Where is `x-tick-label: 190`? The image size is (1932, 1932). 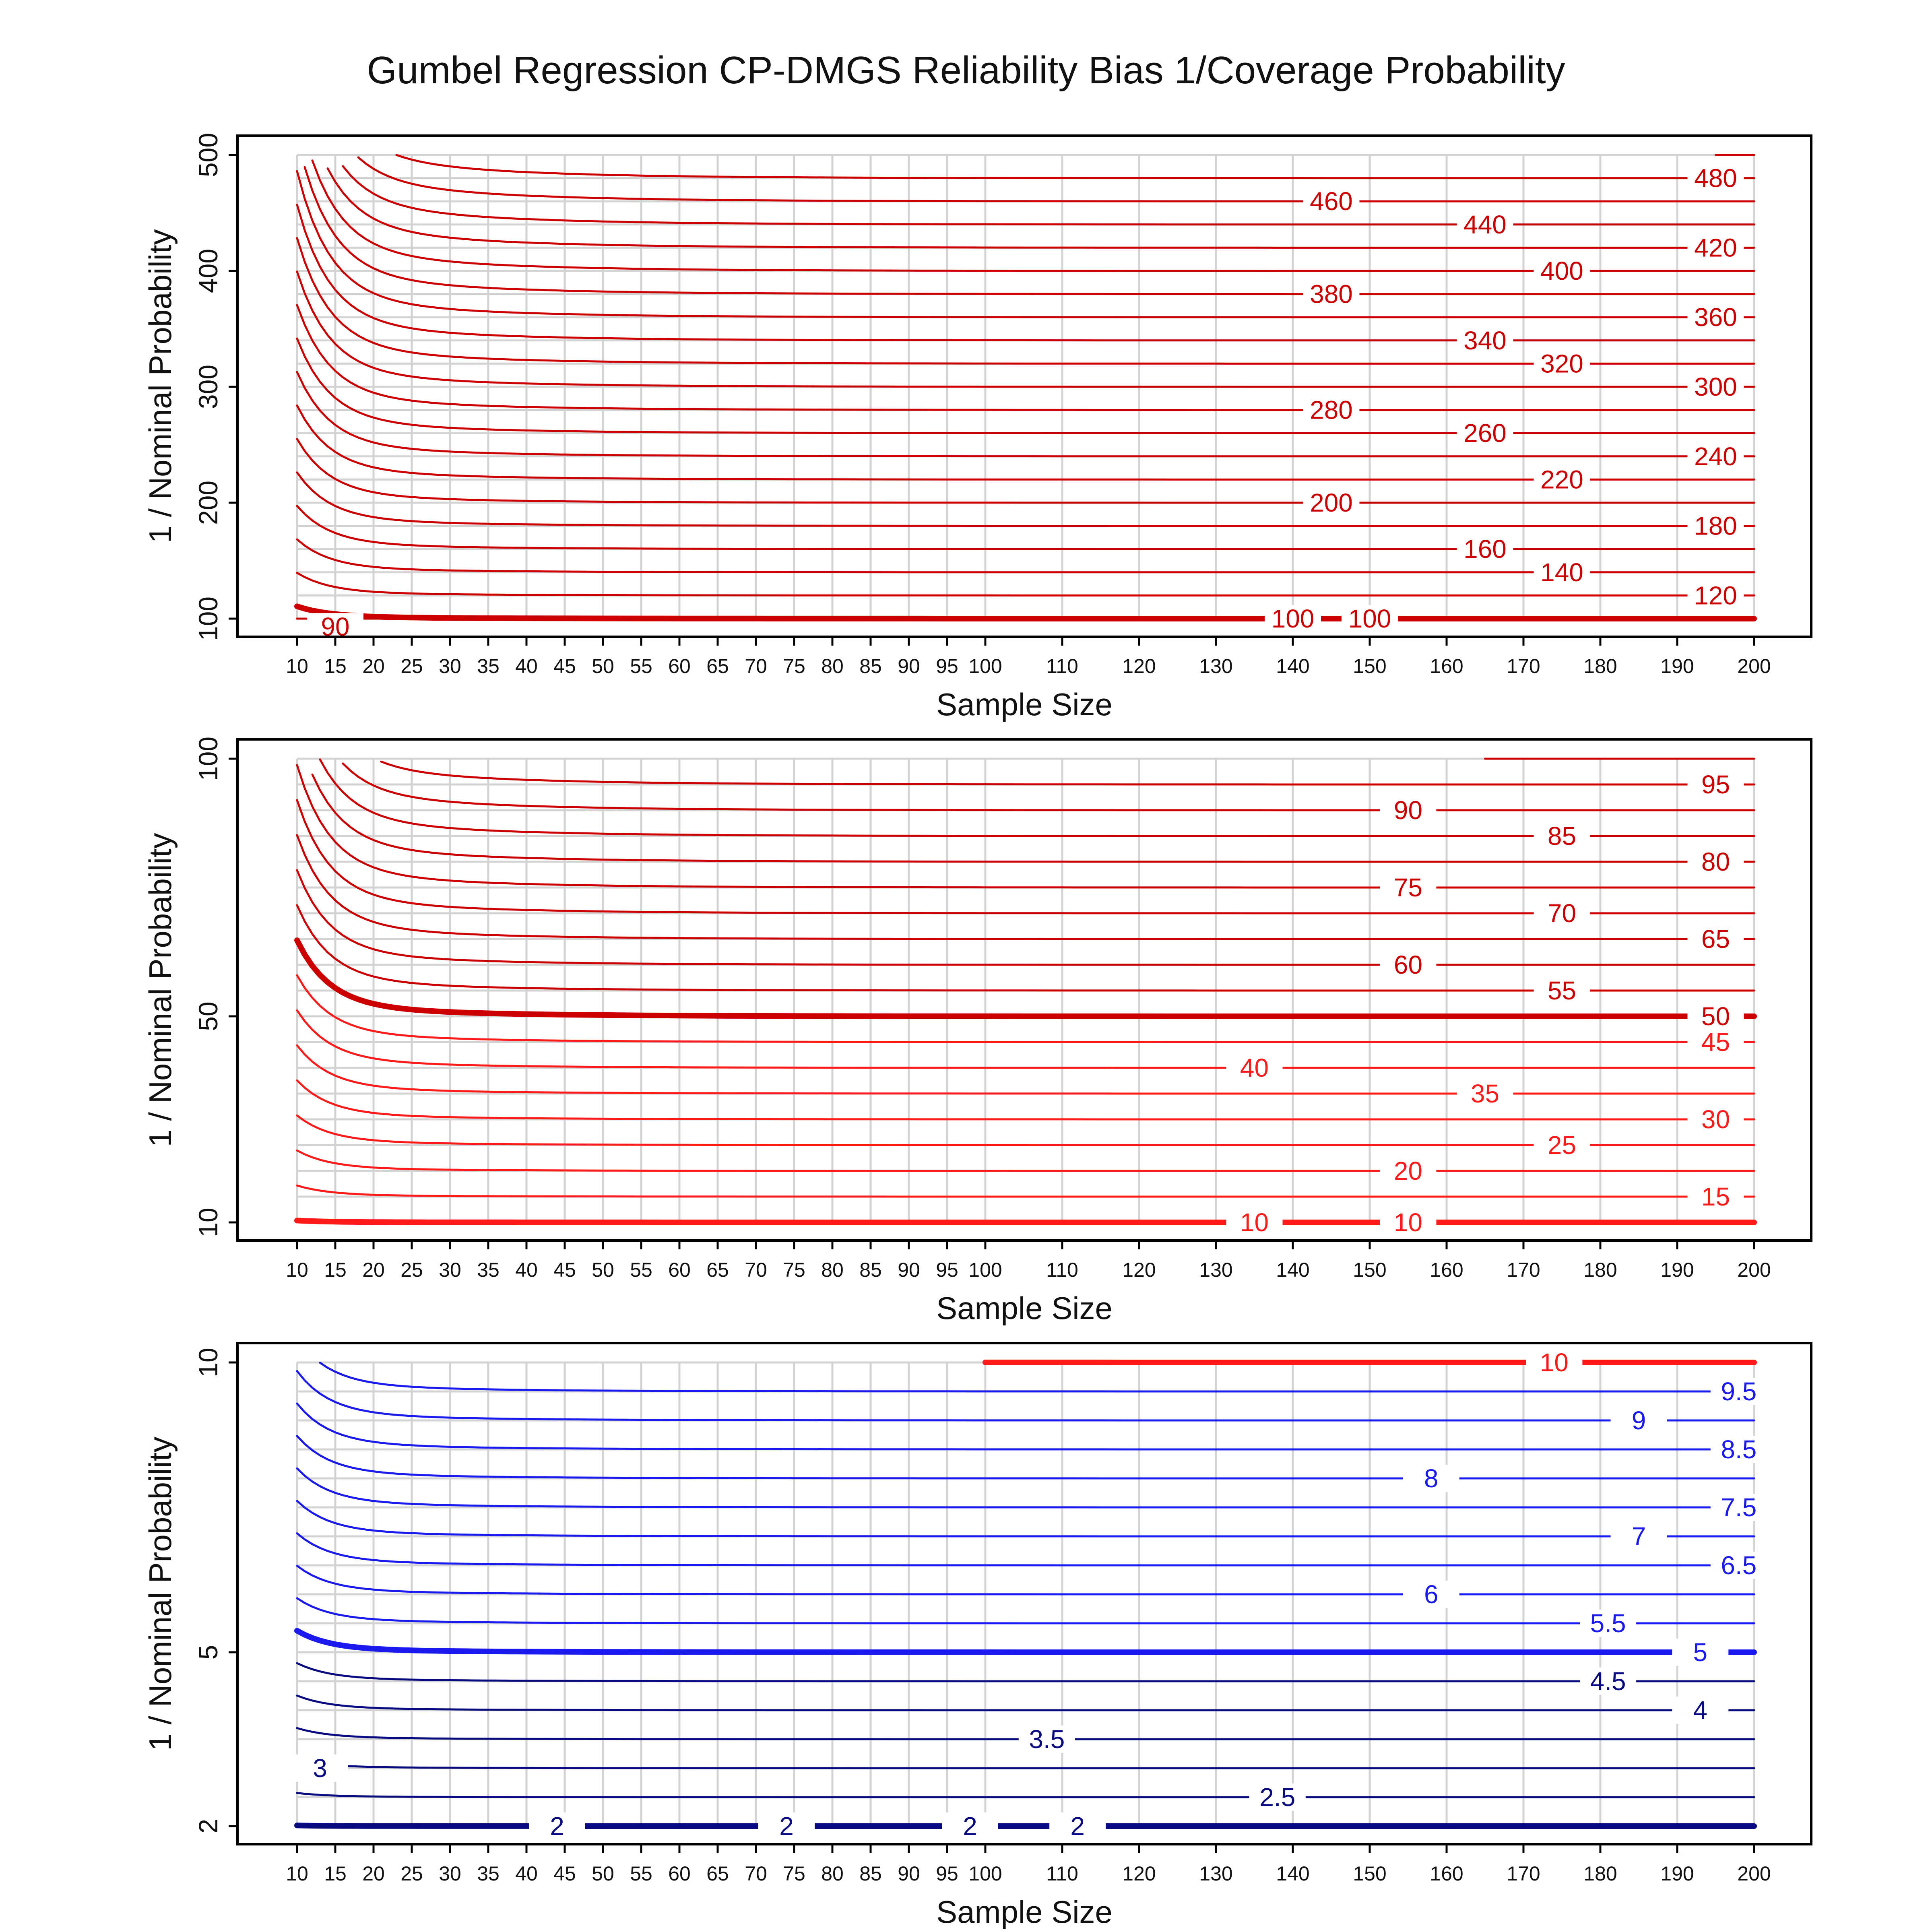 x-tick-label: 190 is located at coordinates (1677, 1270).